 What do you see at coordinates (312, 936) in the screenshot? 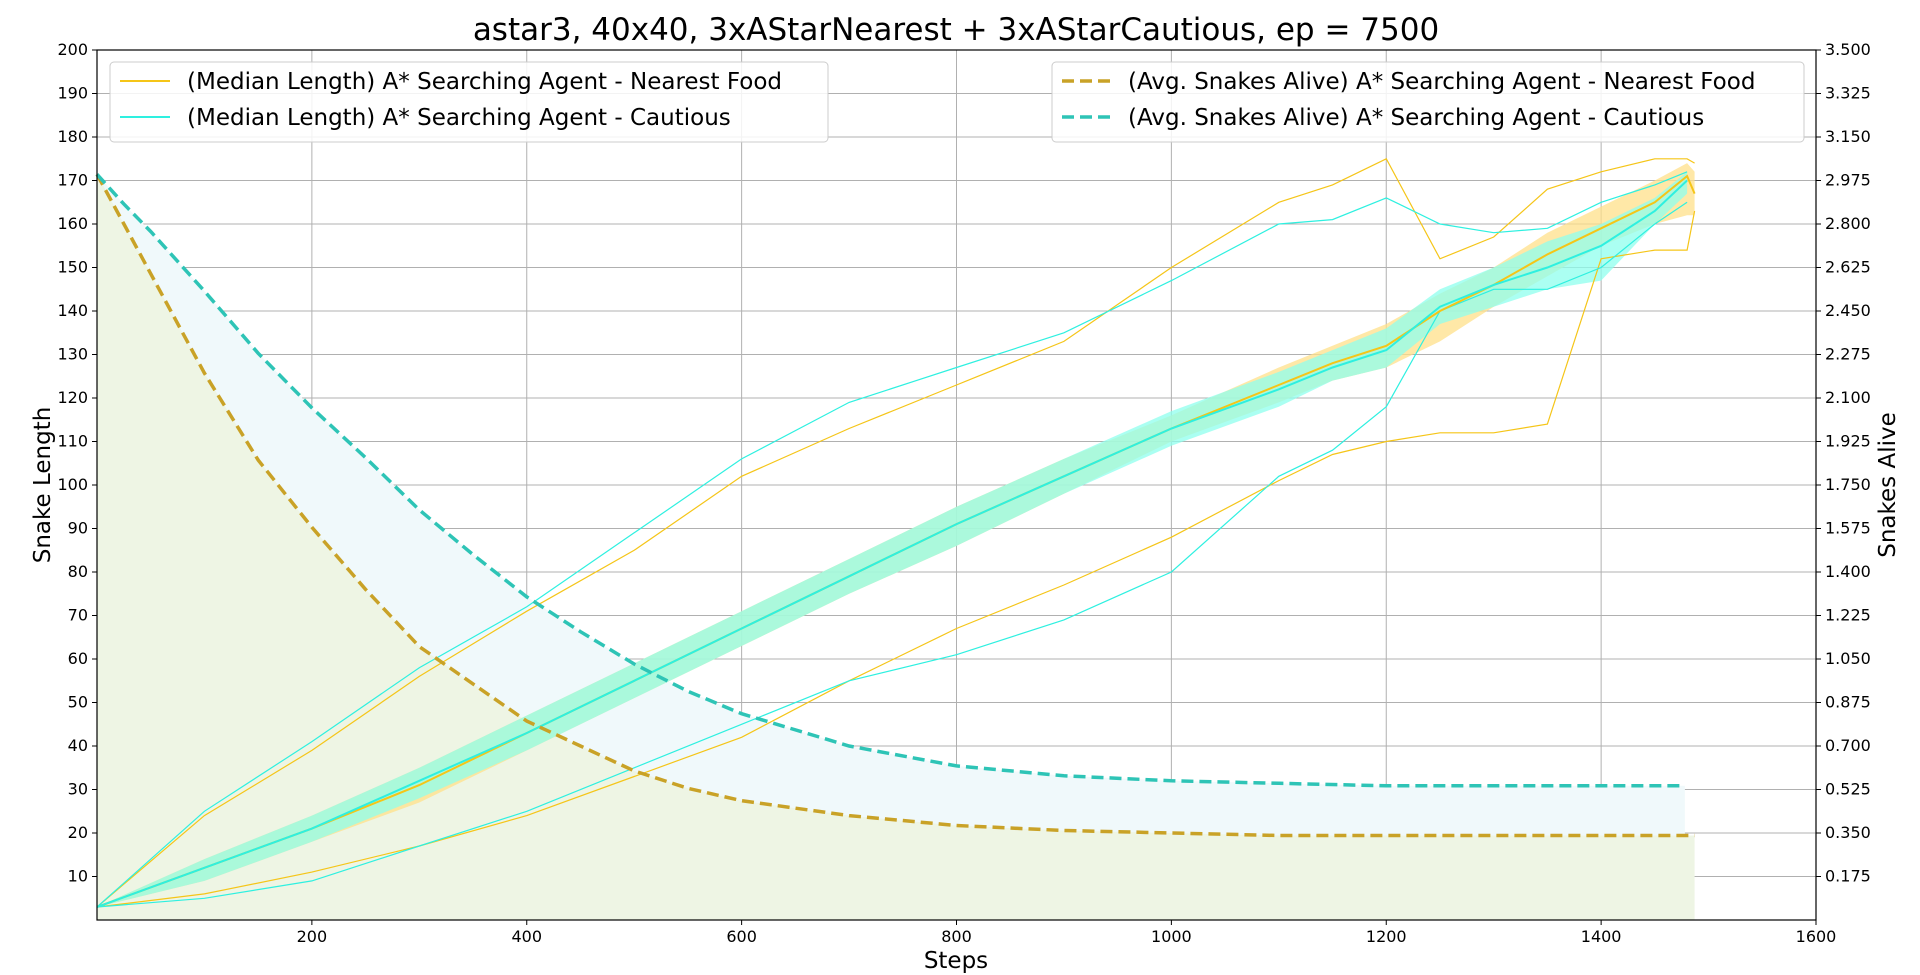
I see `x-tick-label: 200` at bounding box center [312, 936].